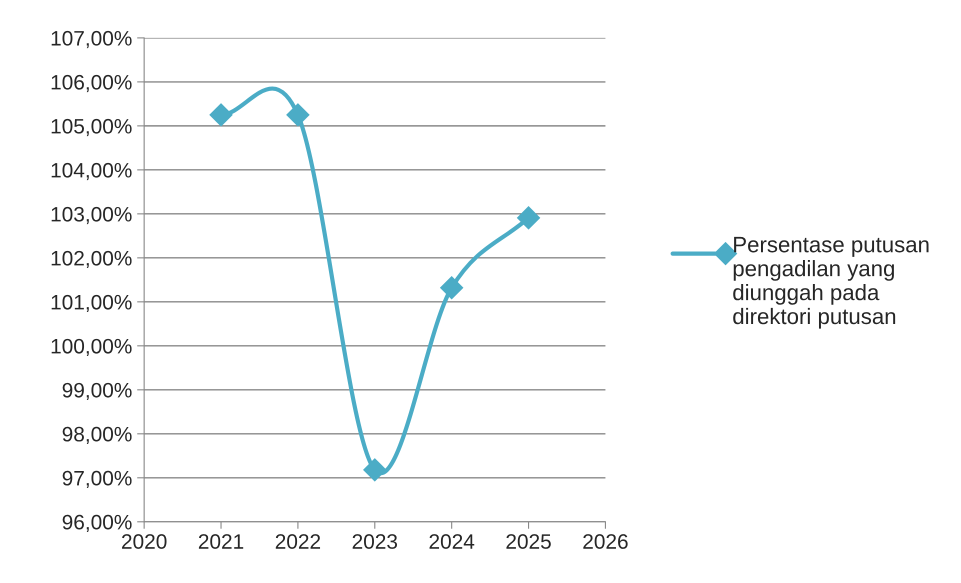  What do you see at coordinates (97, 391) in the screenshot?
I see `y-tick-label: 99,00%` at bounding box center [97, 391].